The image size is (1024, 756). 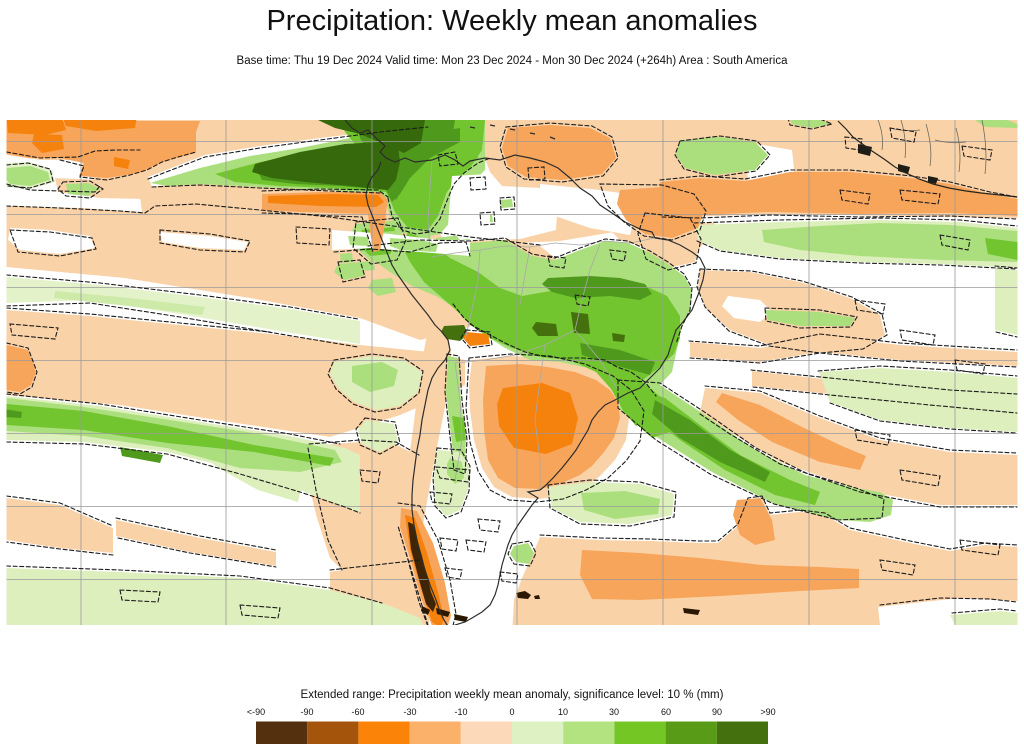 What do you see at coordinates (614, 712) in the screenshot?
I see `svg-text: 30` at bounding box center [614, 712].